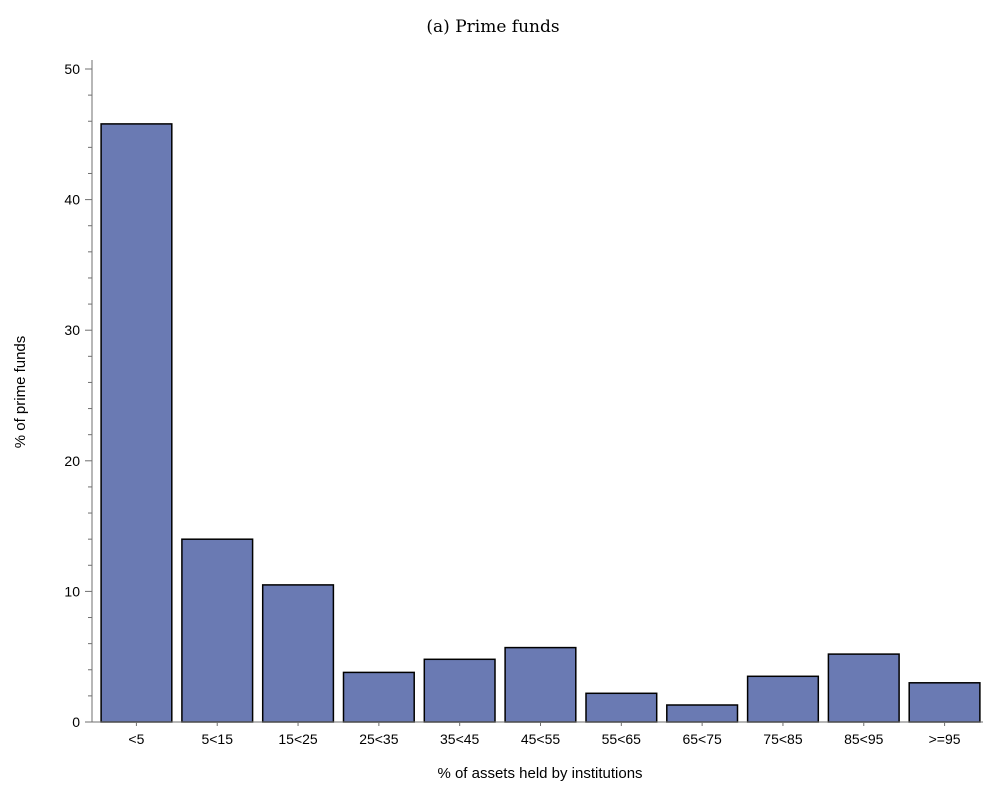 The image size is (986, 787). I want to click on chart-title: (a) Prime funds, so click(492, 27).